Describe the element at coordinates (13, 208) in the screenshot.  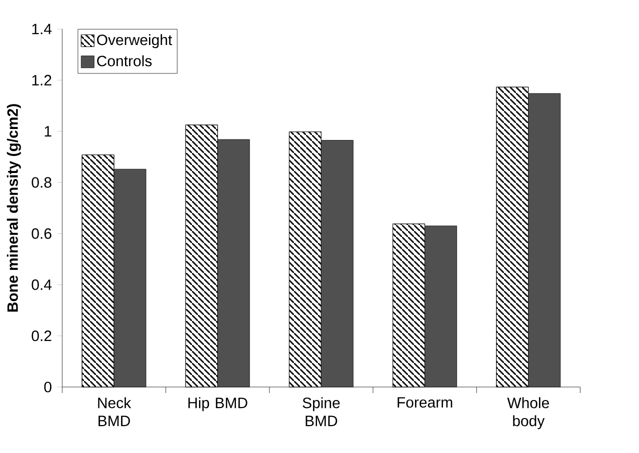
I see `y-axis-title: Bone mineral density (g/cm2)` at that location.